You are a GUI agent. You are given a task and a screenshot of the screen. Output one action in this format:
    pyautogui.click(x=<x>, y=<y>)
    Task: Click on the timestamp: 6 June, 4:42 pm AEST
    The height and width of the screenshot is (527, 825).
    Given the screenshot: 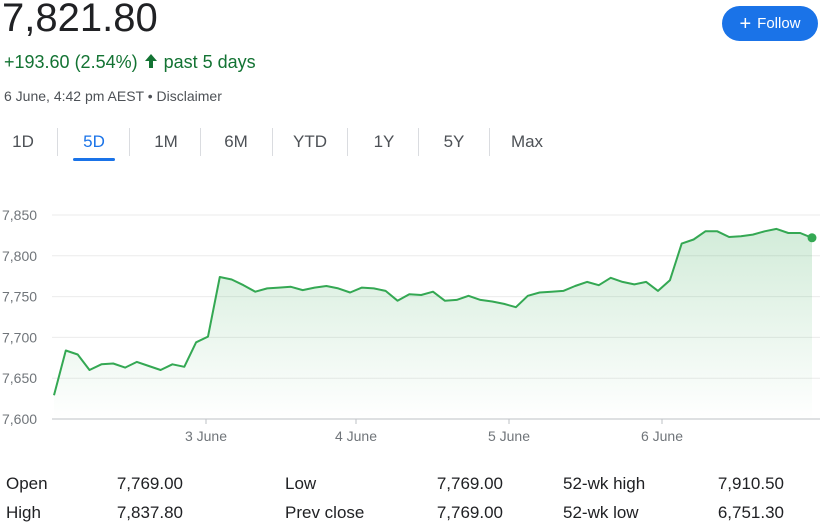 What is the action you would take?
    pyautogui.click(x=74, y=96)
    